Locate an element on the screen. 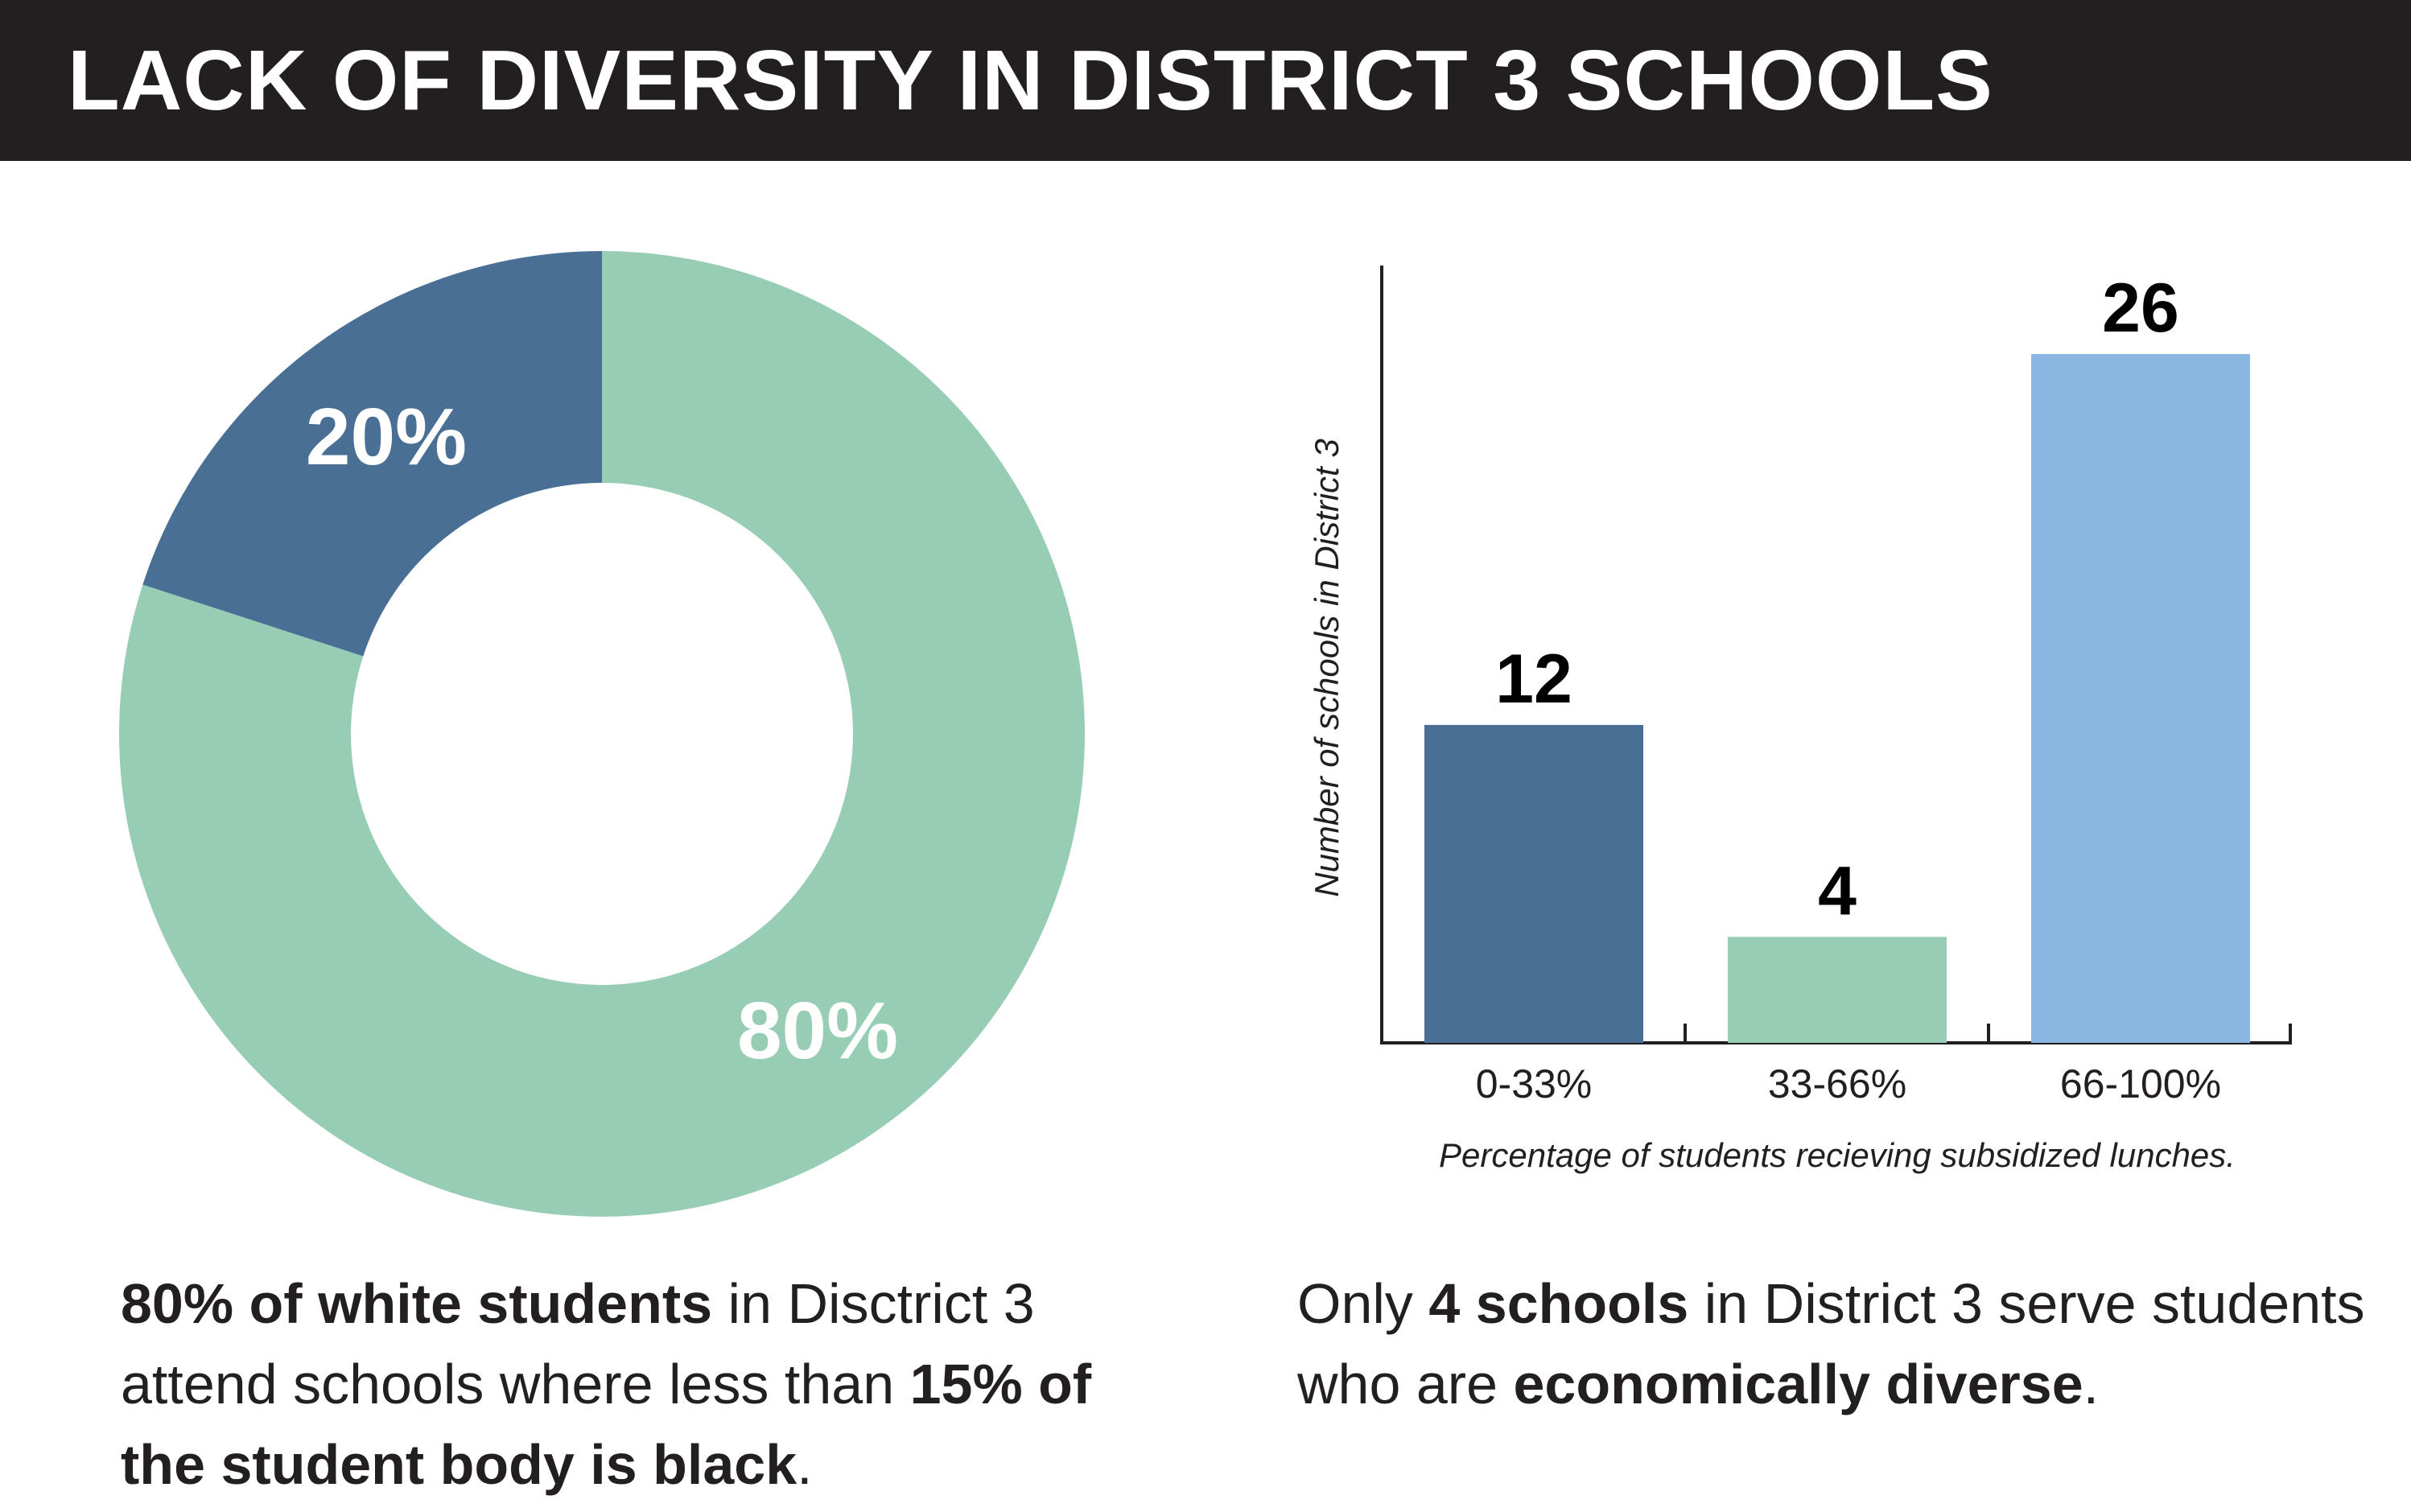  bar-0-33% is located at coordinates (1533, 883).